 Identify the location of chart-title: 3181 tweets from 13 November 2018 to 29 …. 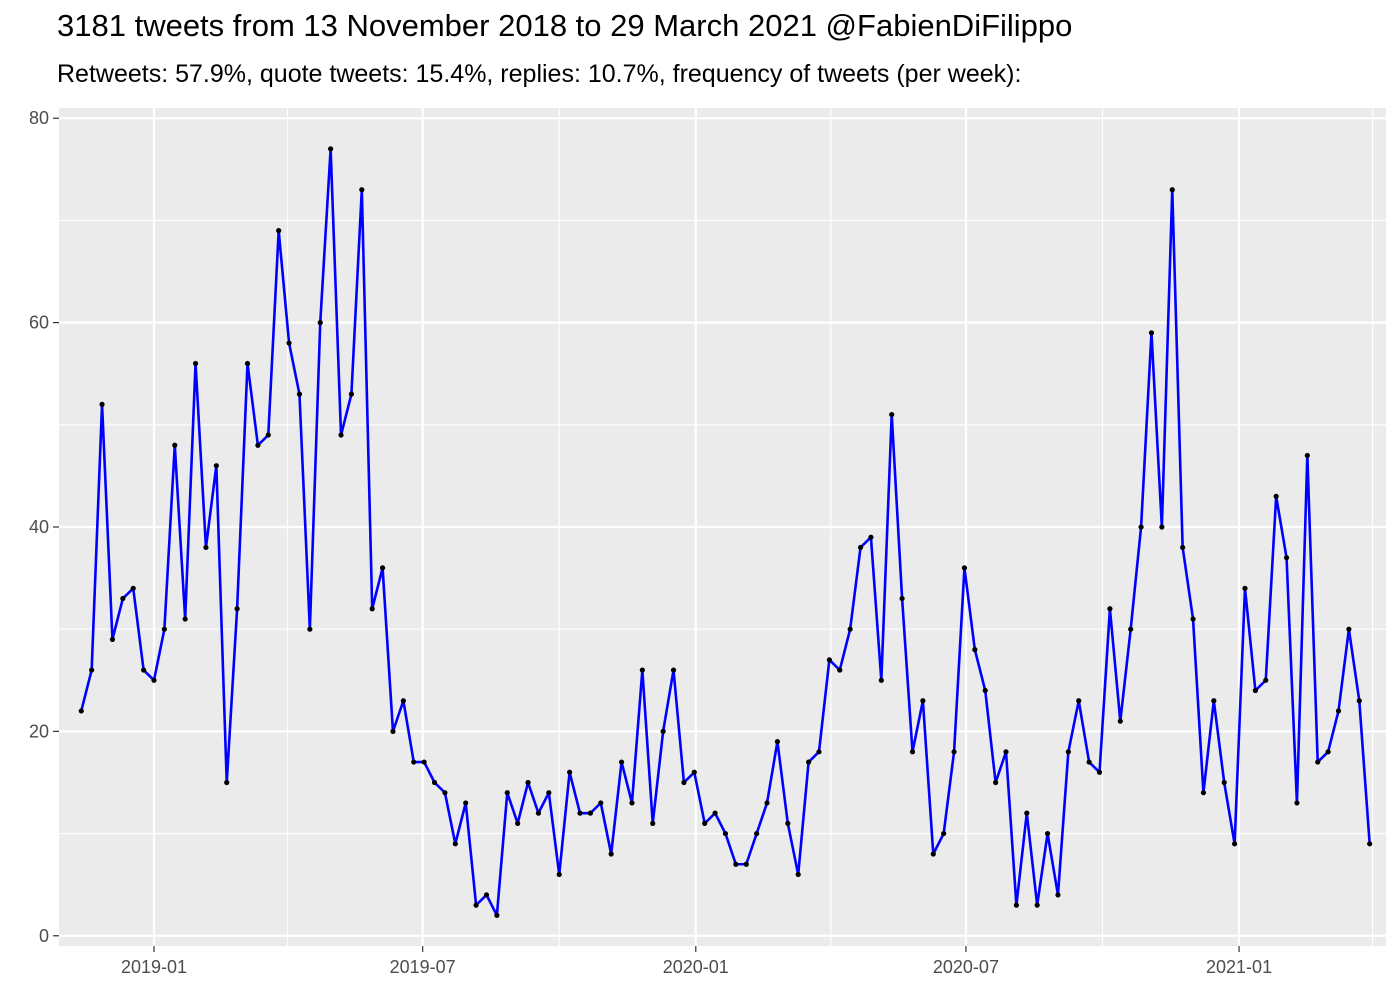
(565, 25).